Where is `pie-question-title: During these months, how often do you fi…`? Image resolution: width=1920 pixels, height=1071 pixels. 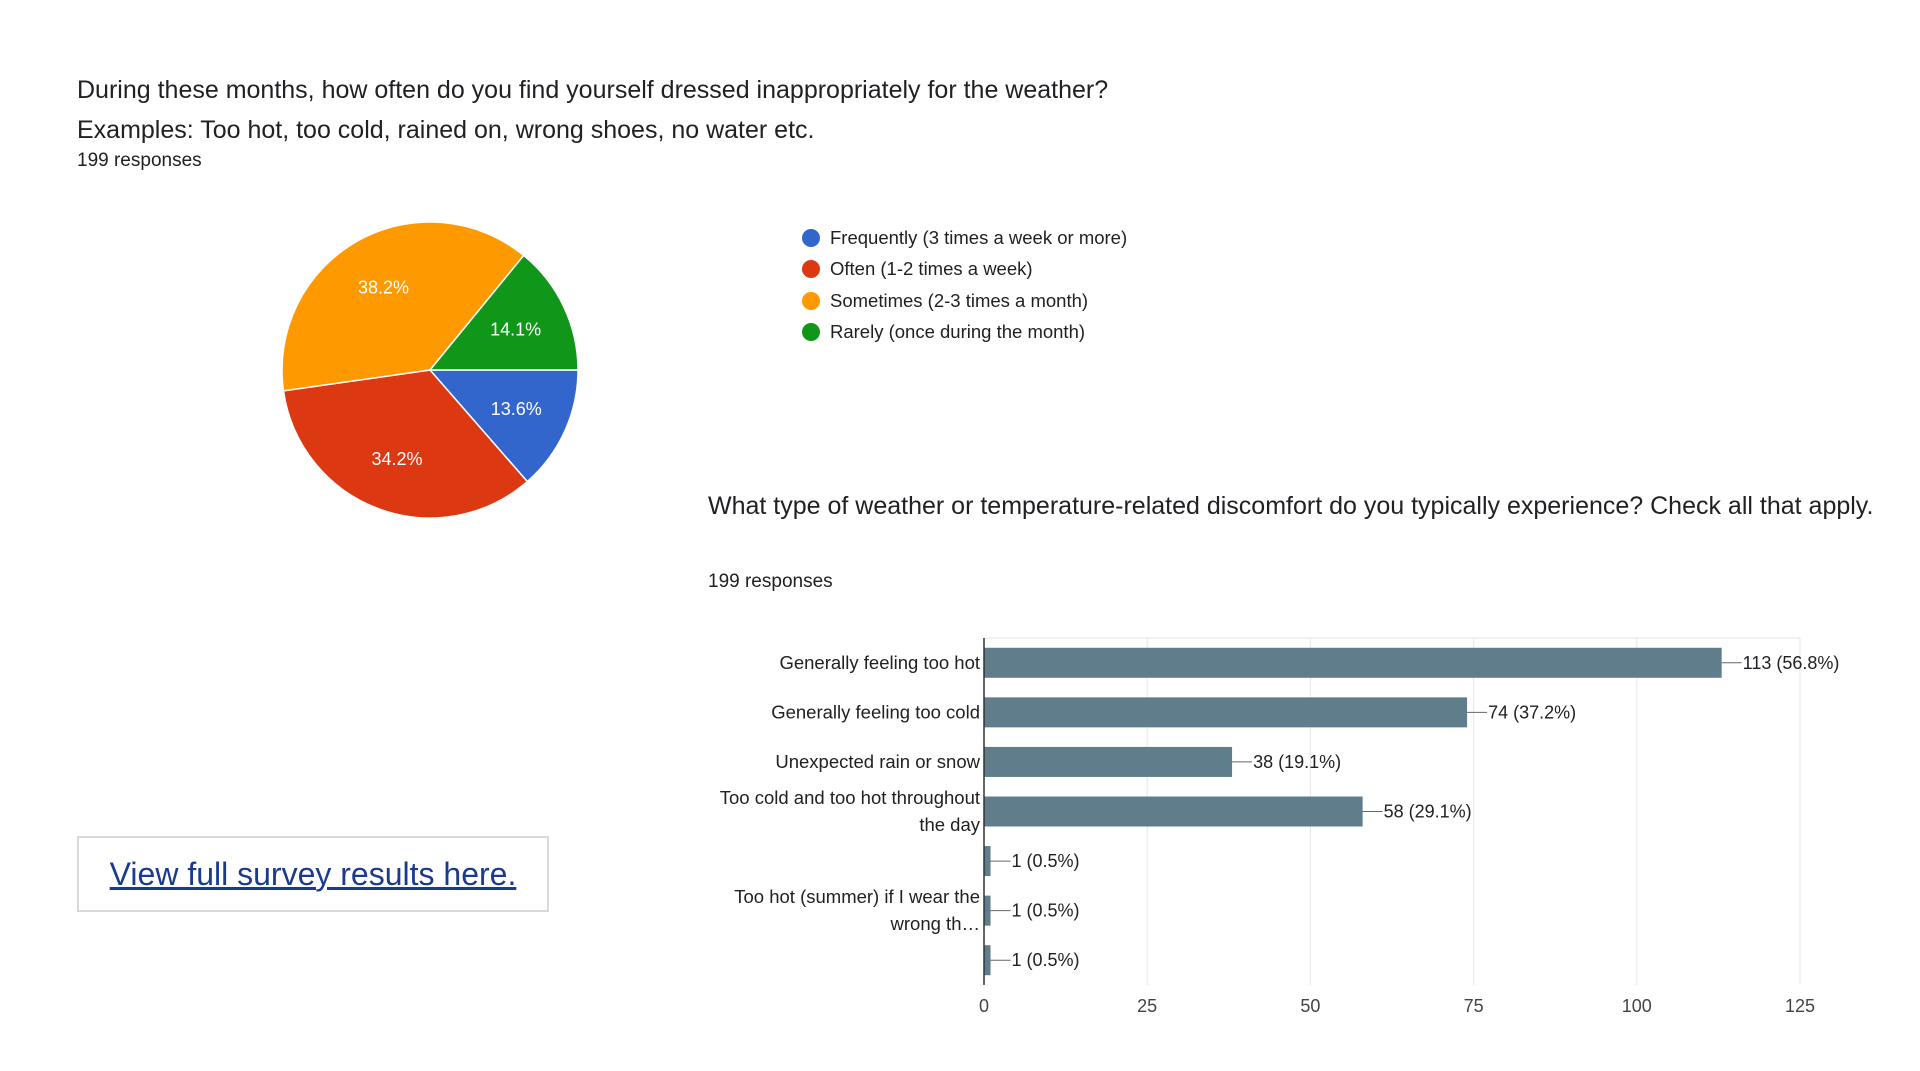
pie-question-title: During these months, how often do you fi… is located at coordinates (677, 110).